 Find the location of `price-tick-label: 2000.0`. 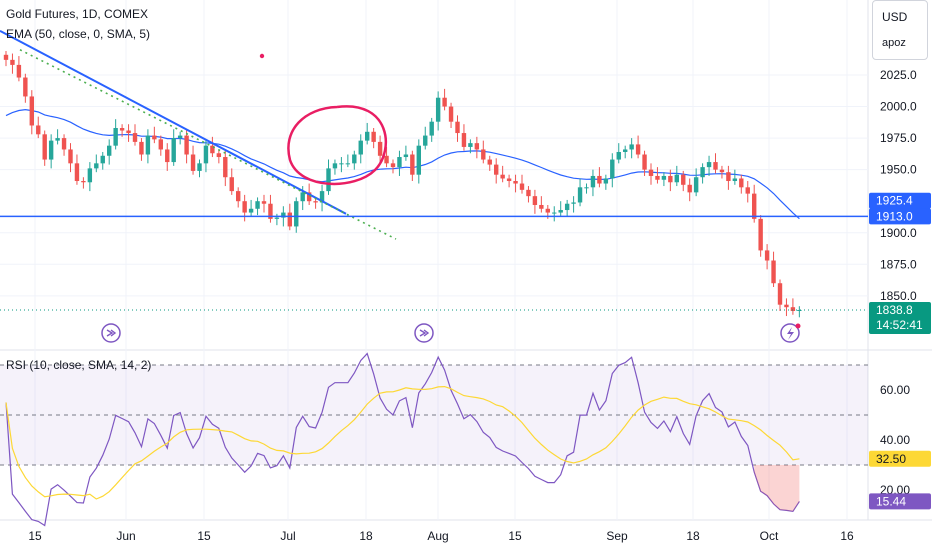

price-tick-label: 2000.0 is located at coordinates (898, 107).